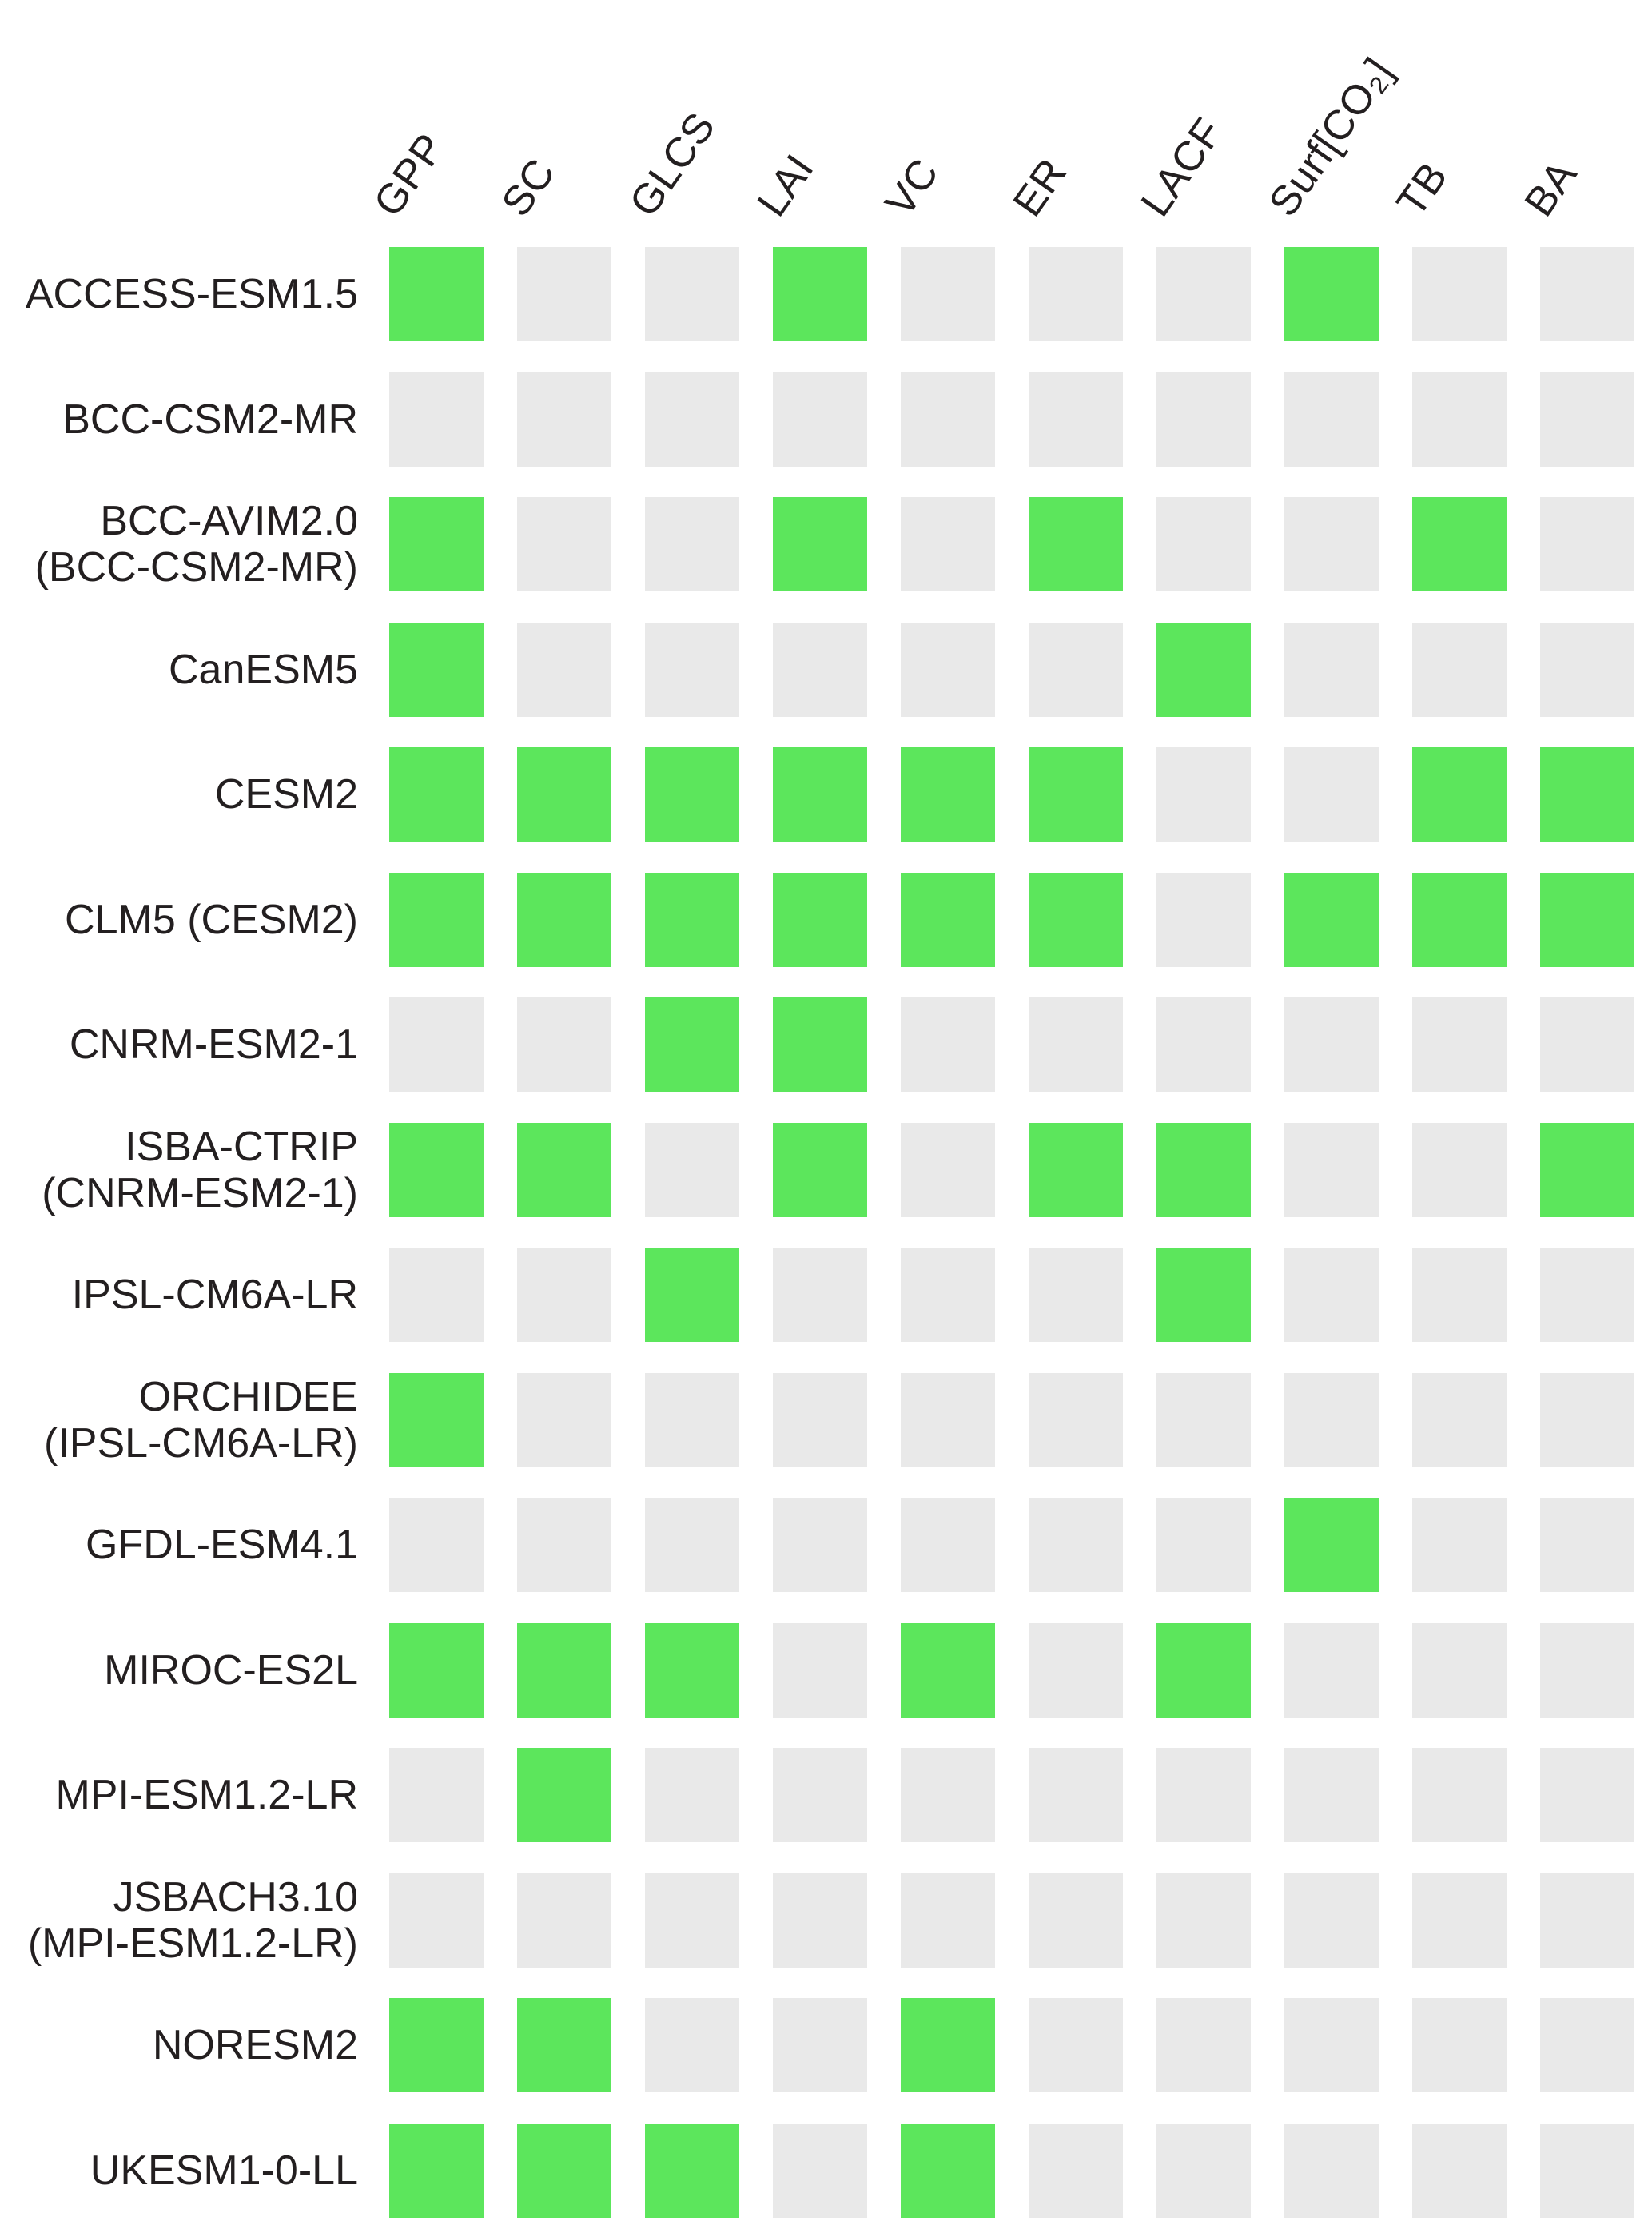  Describe the element at coordinates (409, 175) in the screenshot. I see `column-label: GPP` at that location.